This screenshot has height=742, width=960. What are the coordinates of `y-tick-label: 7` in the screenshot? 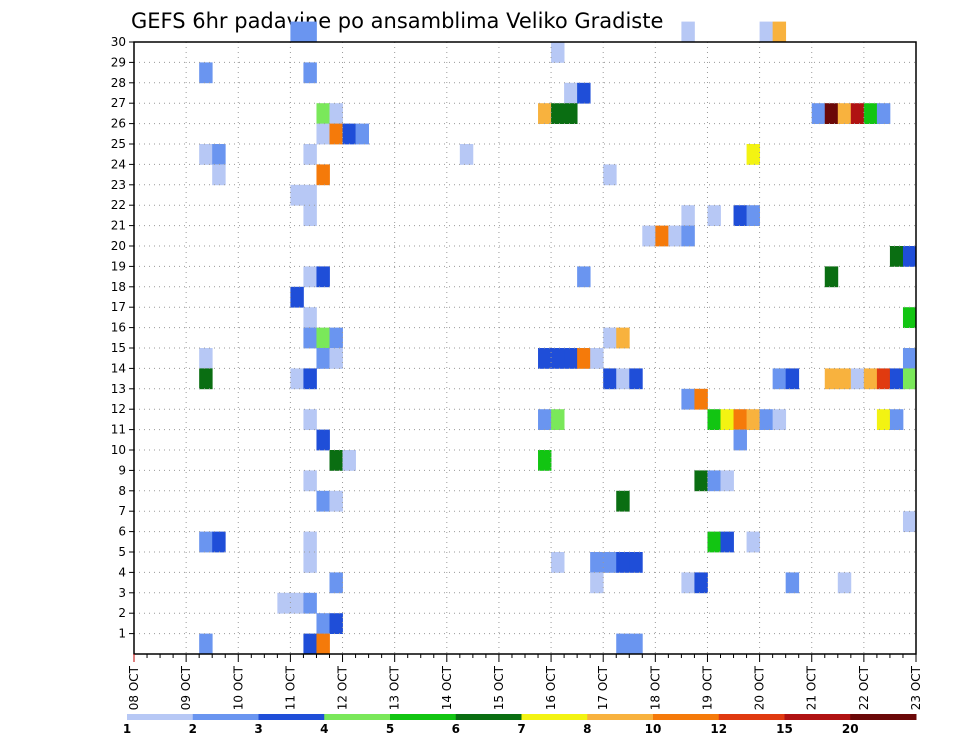 It's located at (122, 511).